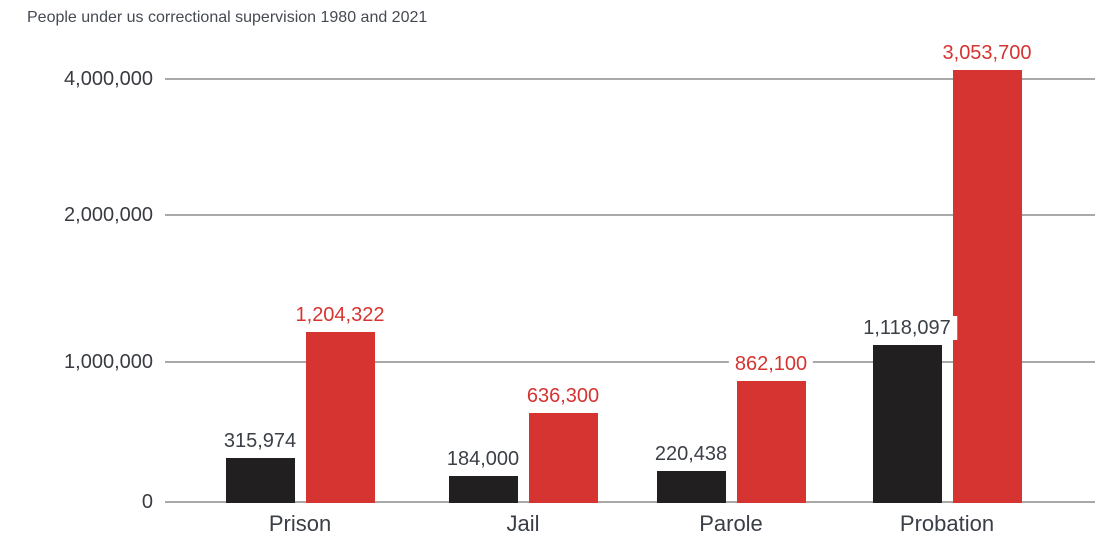 This screenshot has width=1106, height=542. What do you see at coordinates (108, 362) in the screenshot?
I see `y-axis-tick-label: 1,000,000` at bounding box center [108, 362].